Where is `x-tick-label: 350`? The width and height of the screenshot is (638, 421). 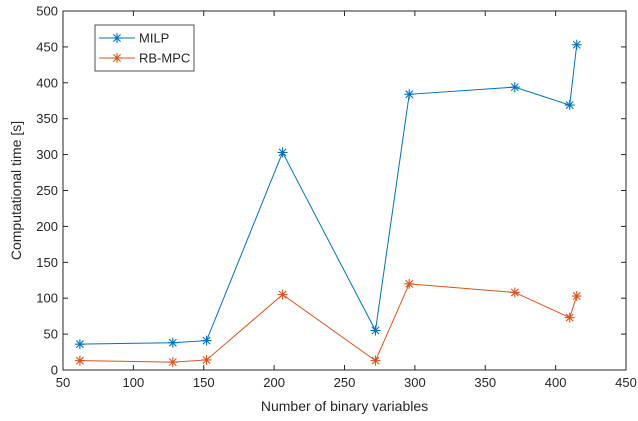 x-tick-label: 350 is located at coordinates (485, 382).